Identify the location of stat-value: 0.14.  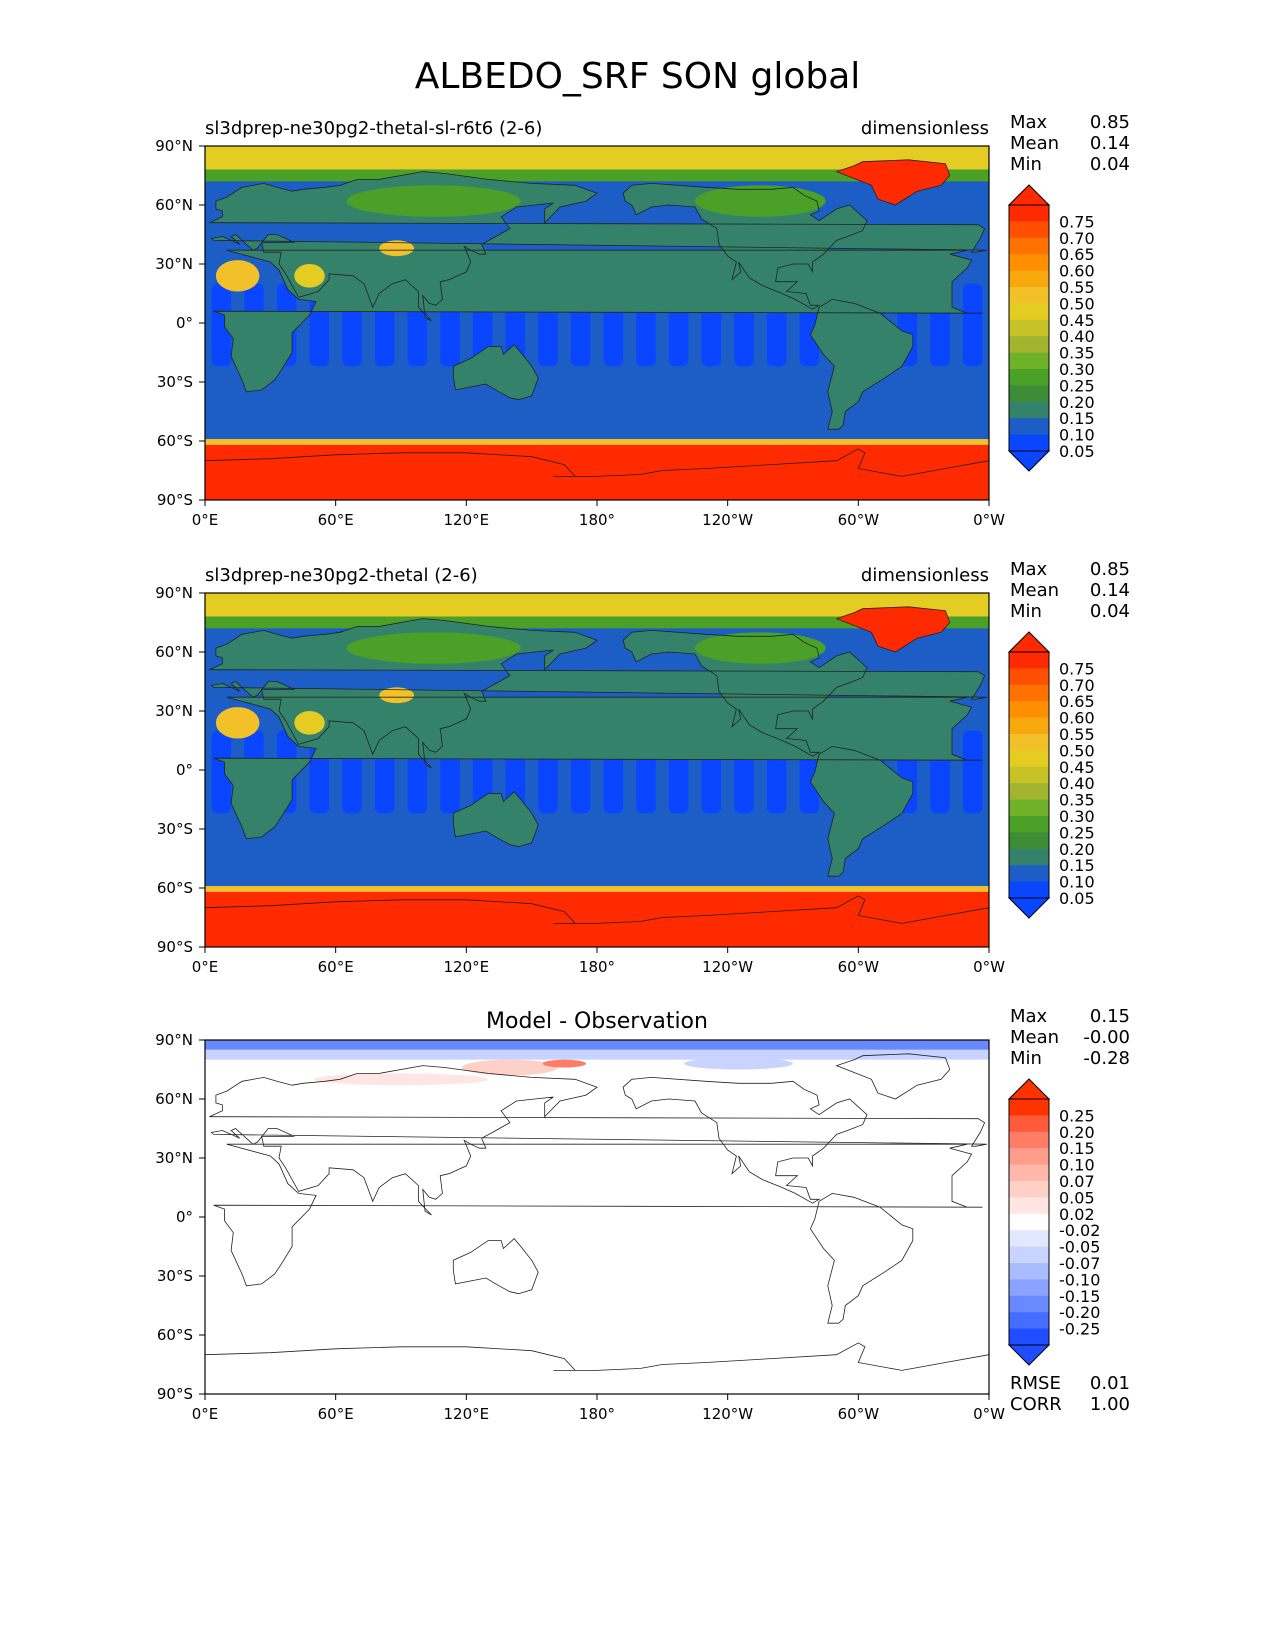
(1110, 143).